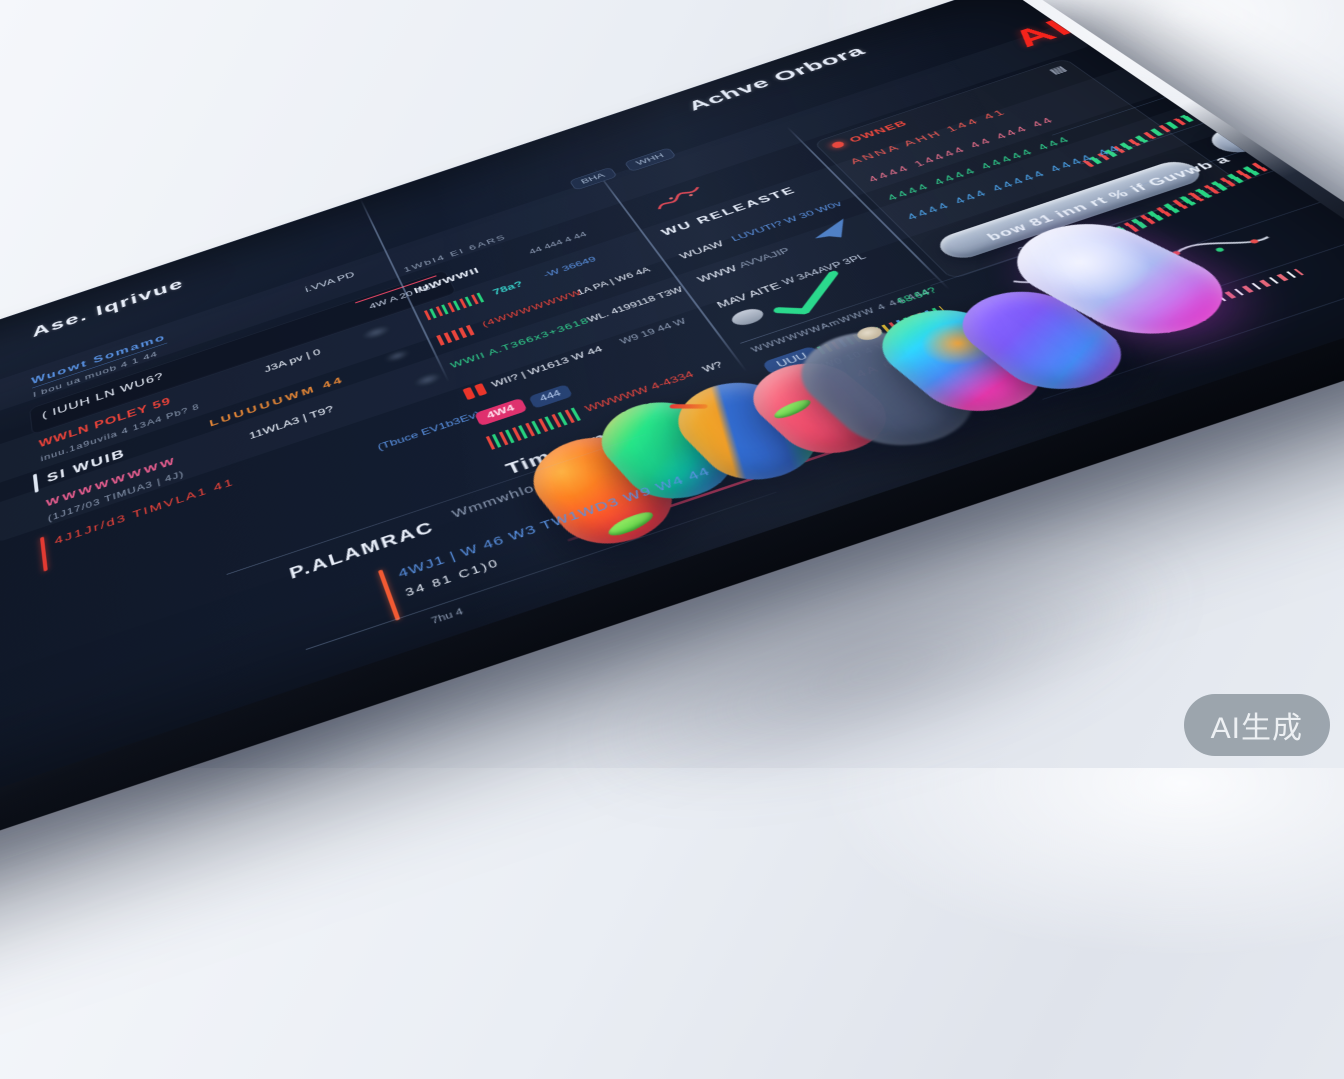 The image size is (1344, 1079). Describe the element at coordinates (551, 396) in the screenshot. I see `navy-badge: 444` at that location.